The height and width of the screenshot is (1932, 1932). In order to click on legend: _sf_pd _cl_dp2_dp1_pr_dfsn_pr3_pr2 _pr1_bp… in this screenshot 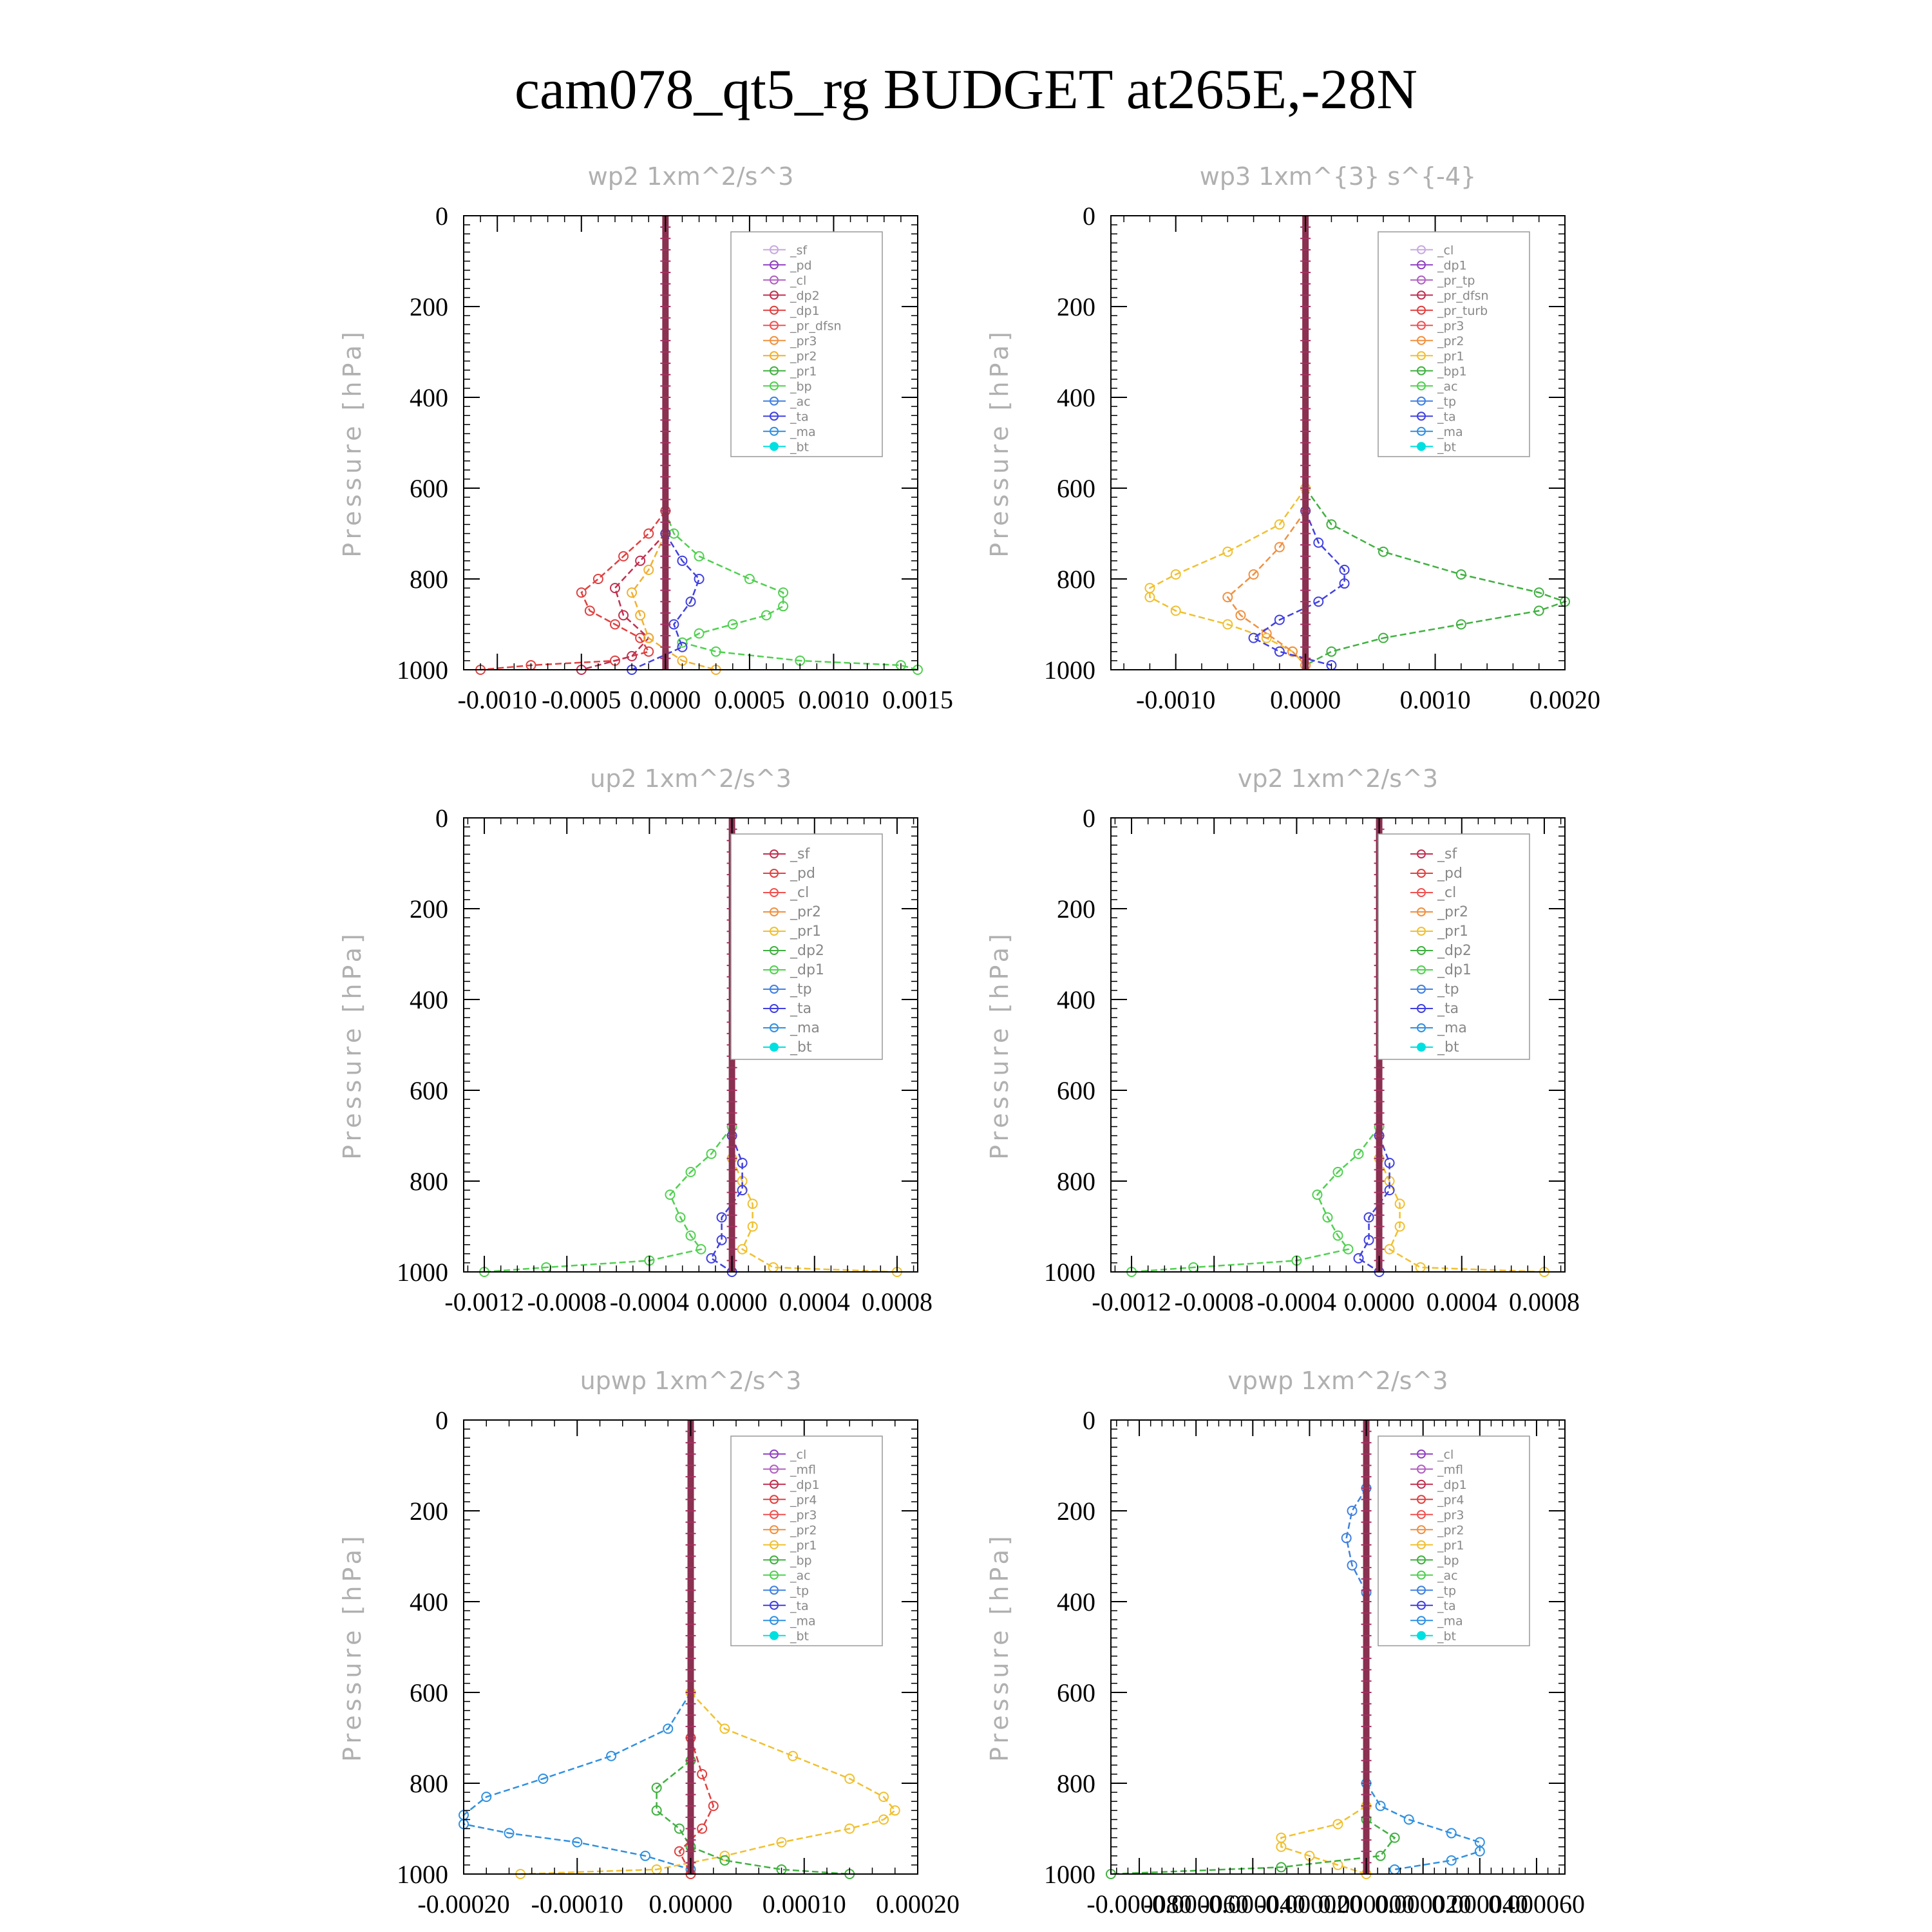, I will do `click(807, 344)`.